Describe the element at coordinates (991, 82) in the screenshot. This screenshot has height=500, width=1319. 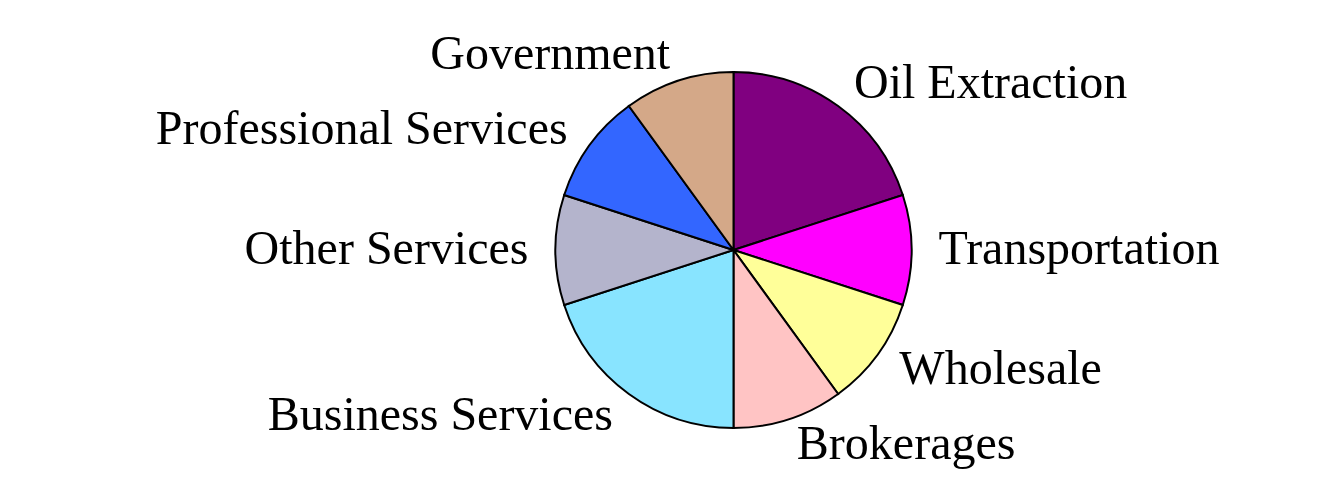
I see `slice-label: Oil Extraction` at that location.